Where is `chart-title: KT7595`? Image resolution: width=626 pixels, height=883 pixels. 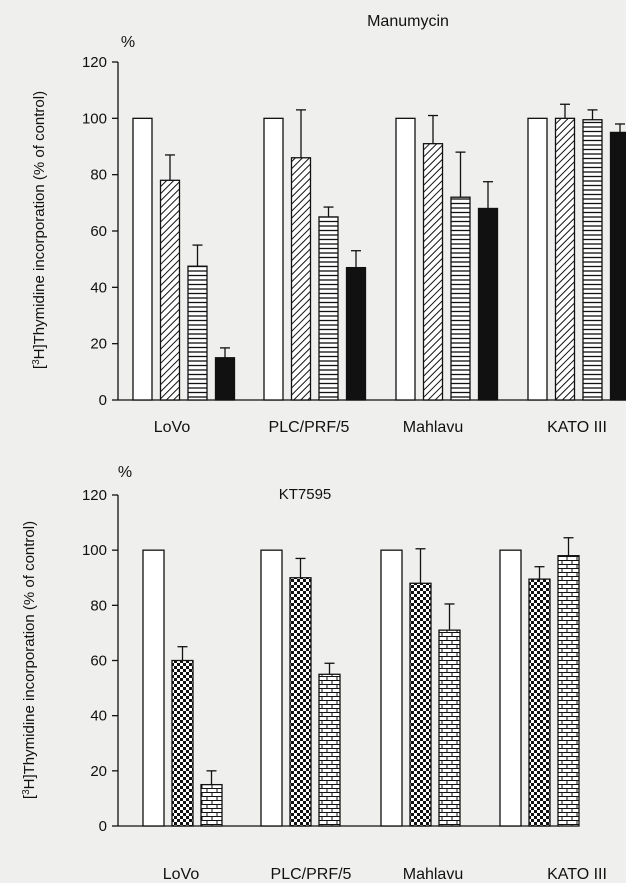 chart-title: KT7595 is located at coordinates (305, 494).